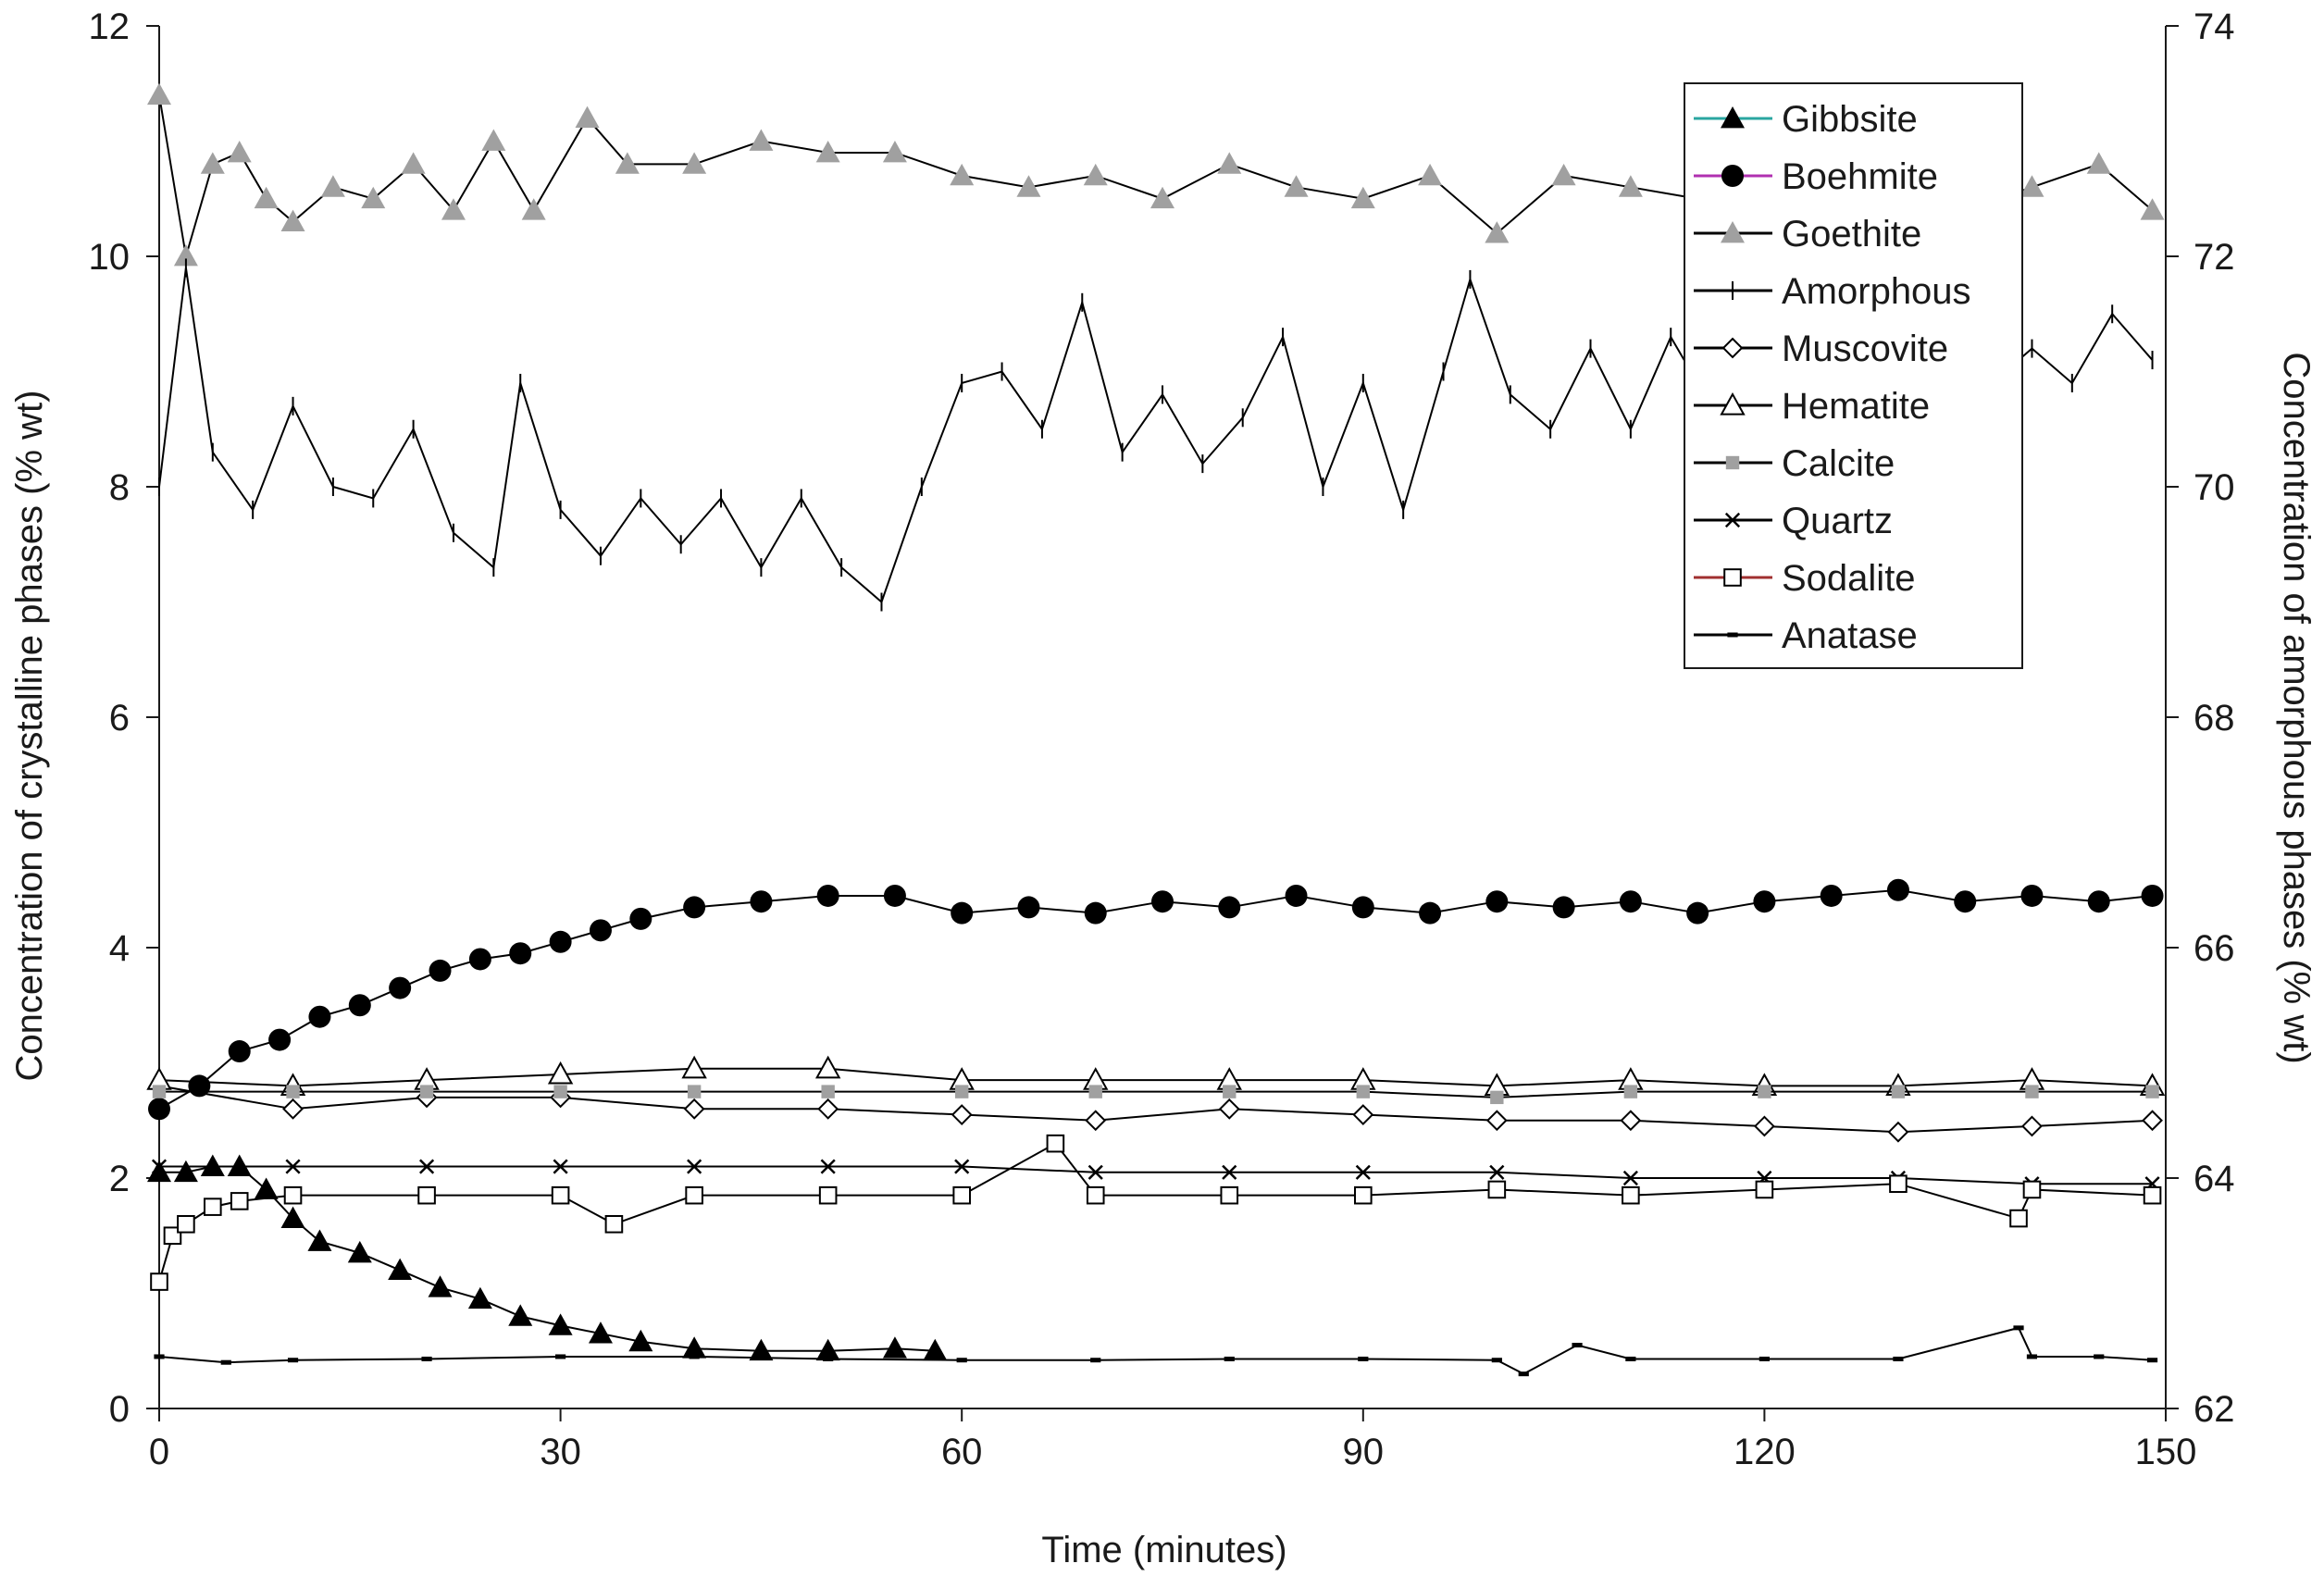 The width and height of the screenshot is (2324, 1576). I want to click on x-tick-label: 30, so click(560, 1452).